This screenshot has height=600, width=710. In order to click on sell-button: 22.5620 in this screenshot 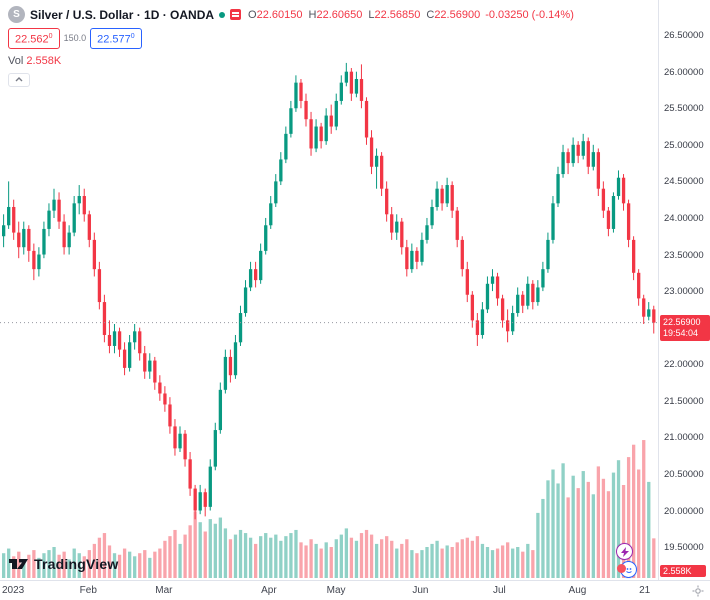, I will do `click(34, 38)`.